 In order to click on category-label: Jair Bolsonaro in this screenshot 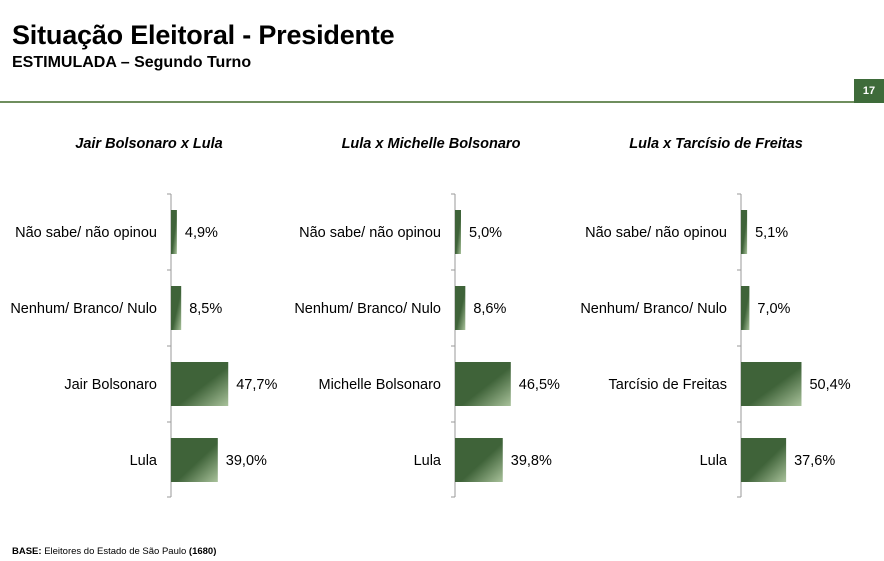, I will do `click(110, 385)`.